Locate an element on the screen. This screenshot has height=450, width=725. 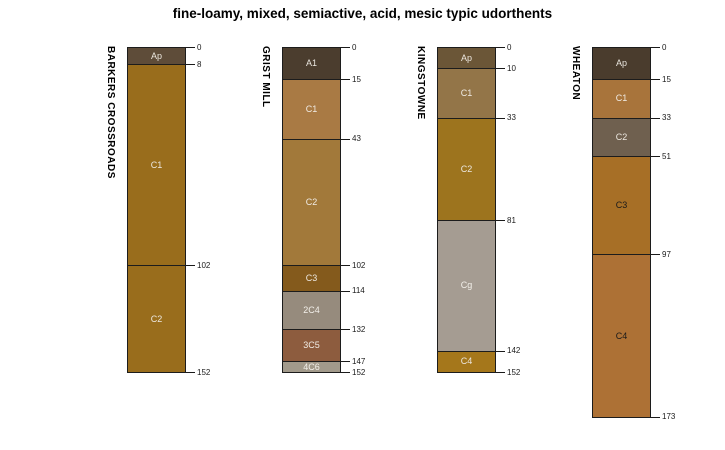
profile-id-label: KINGSTOWNE is located at coordinates (420, 83).